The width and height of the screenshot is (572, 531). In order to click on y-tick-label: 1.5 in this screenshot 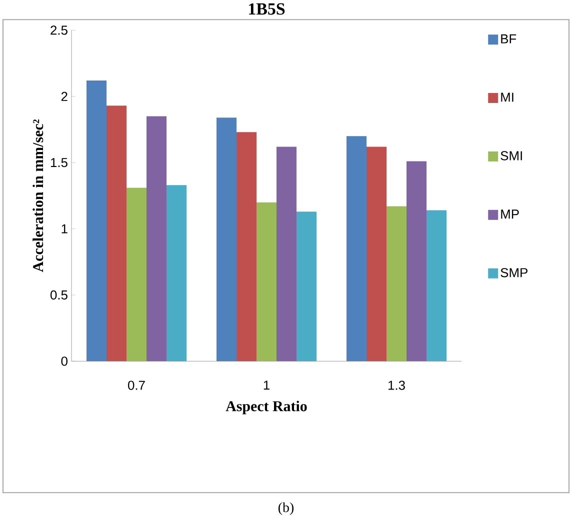, I will do `click(59, 163)`.